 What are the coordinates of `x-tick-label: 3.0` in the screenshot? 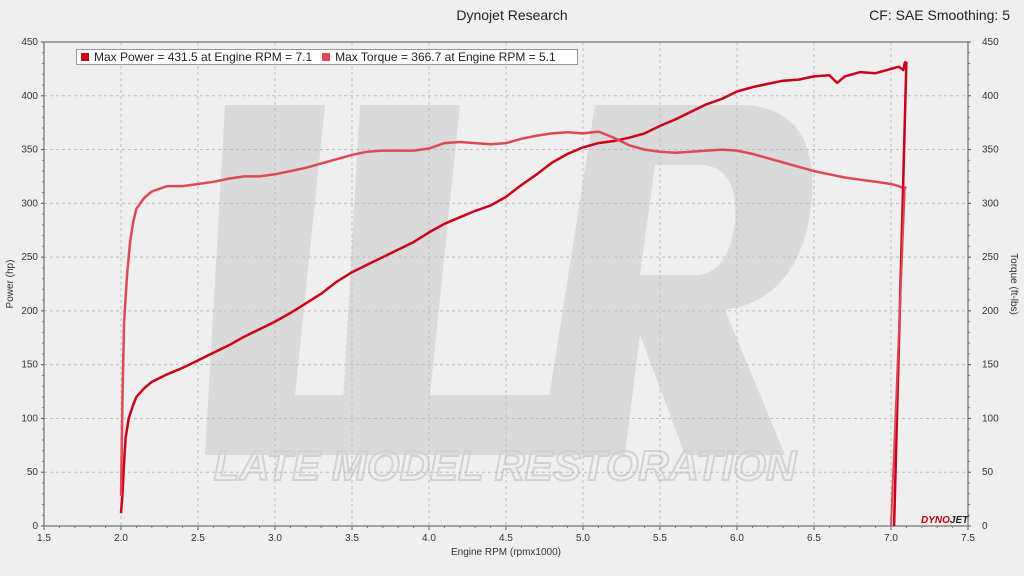 It's located at (275, 538).